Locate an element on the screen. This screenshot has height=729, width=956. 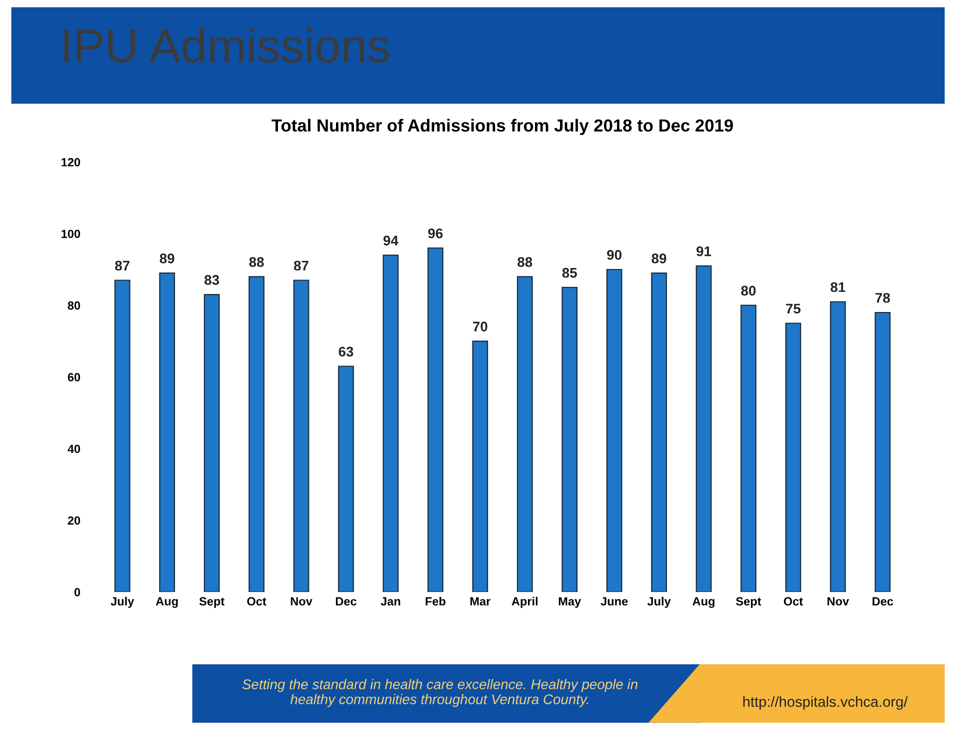
data-label: 70 is located at coordinates (480, 327).